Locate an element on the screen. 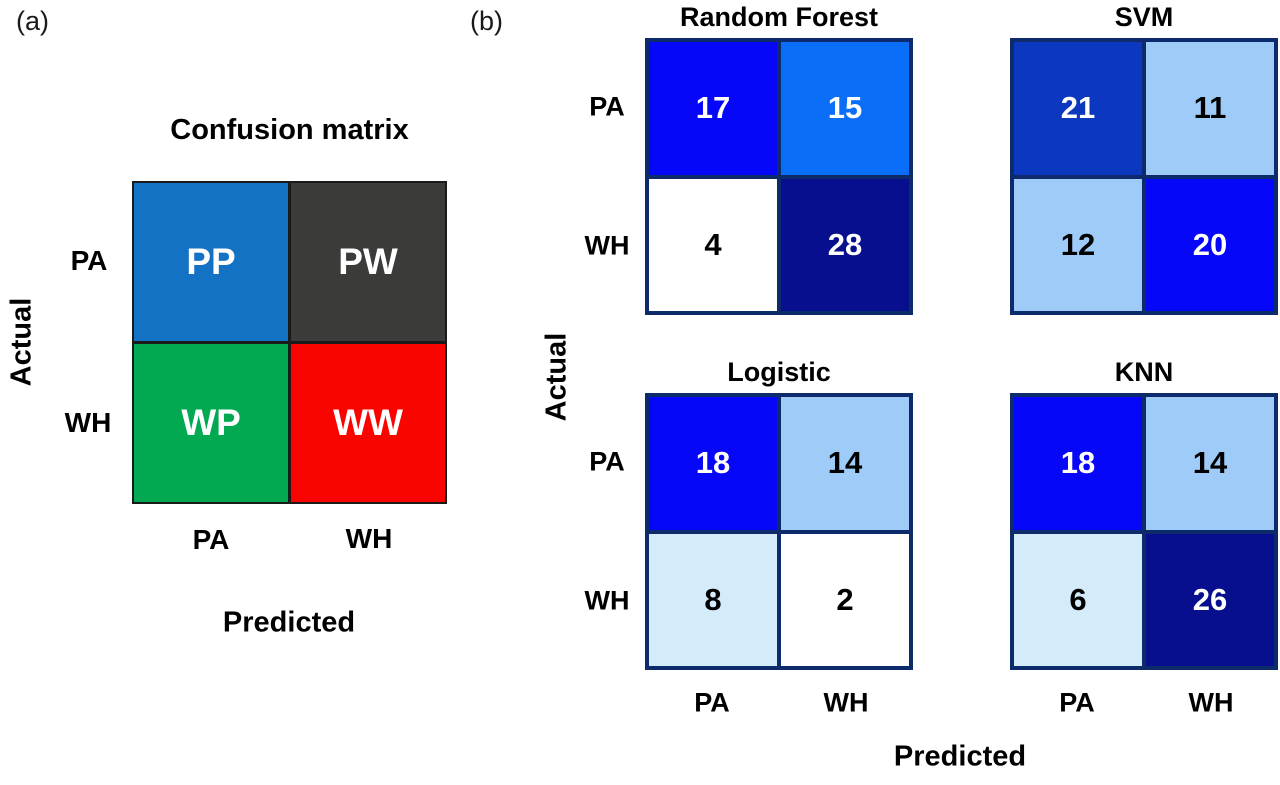 The width and height of the screenshot is (1280, 785). knn-col-label-wh: WH is located at coordinates (1211, 702).